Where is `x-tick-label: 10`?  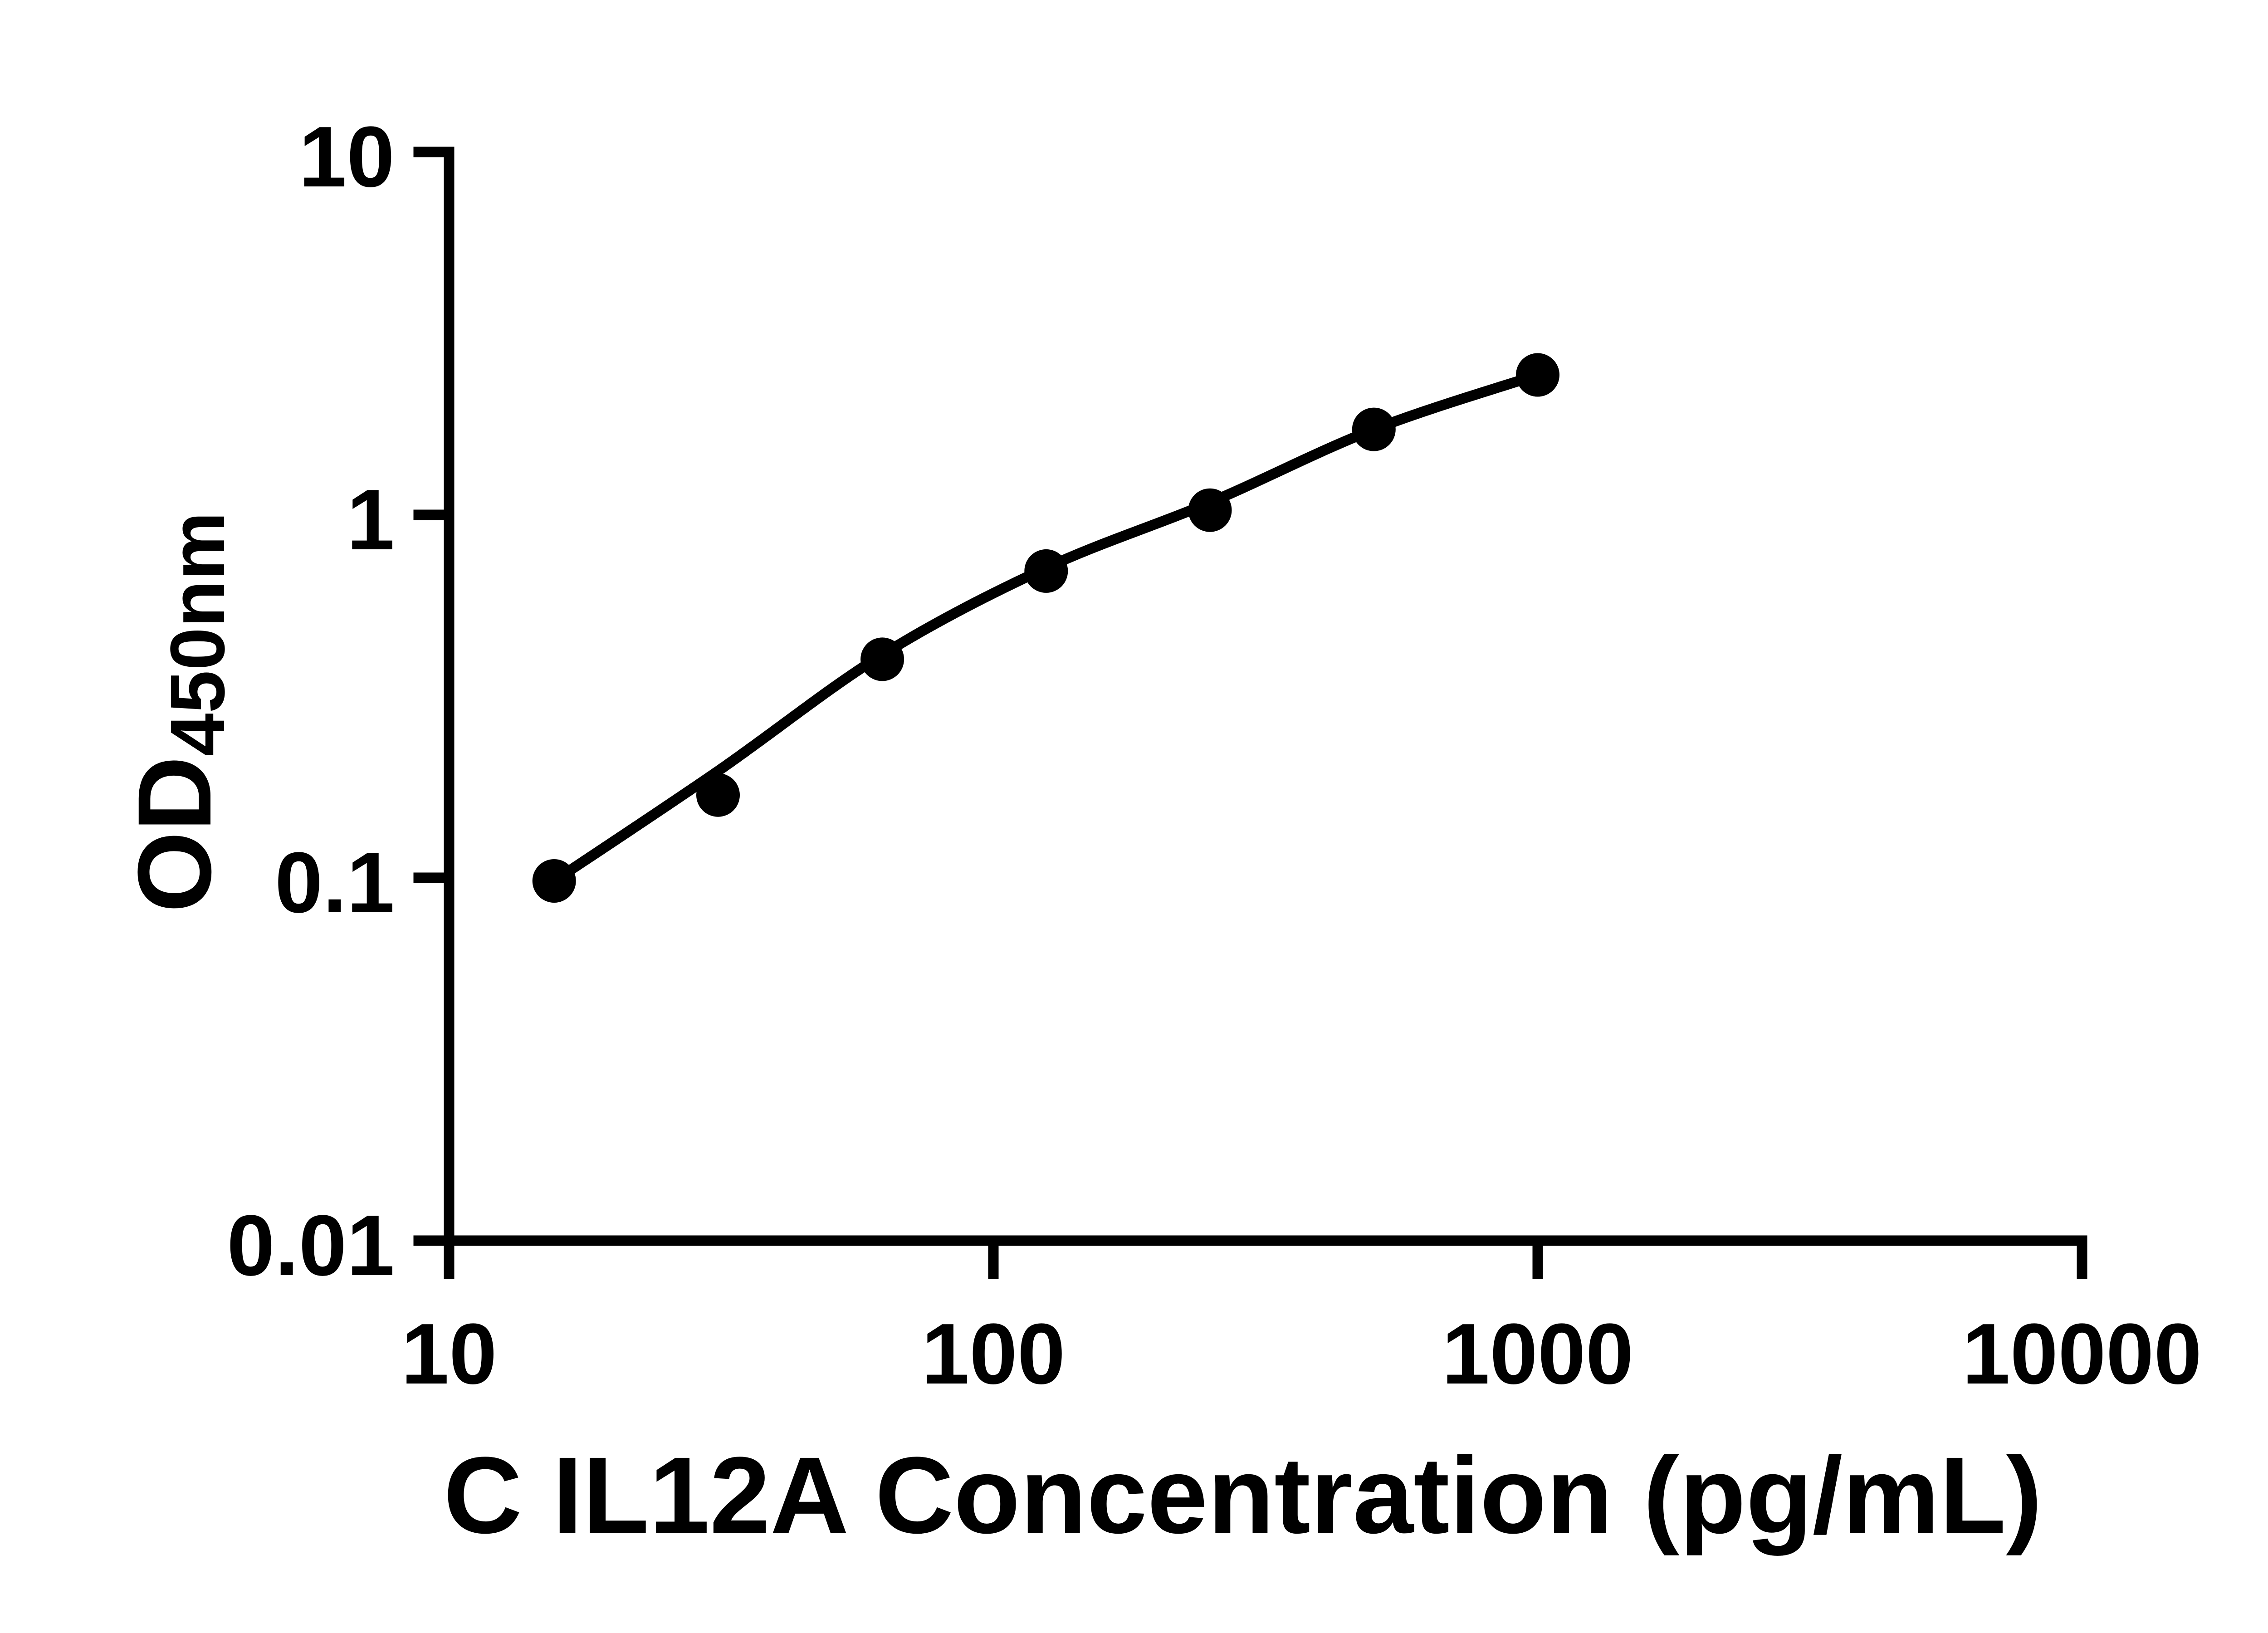
x-tick-label: 10 is located at coordinates (449, 1354).